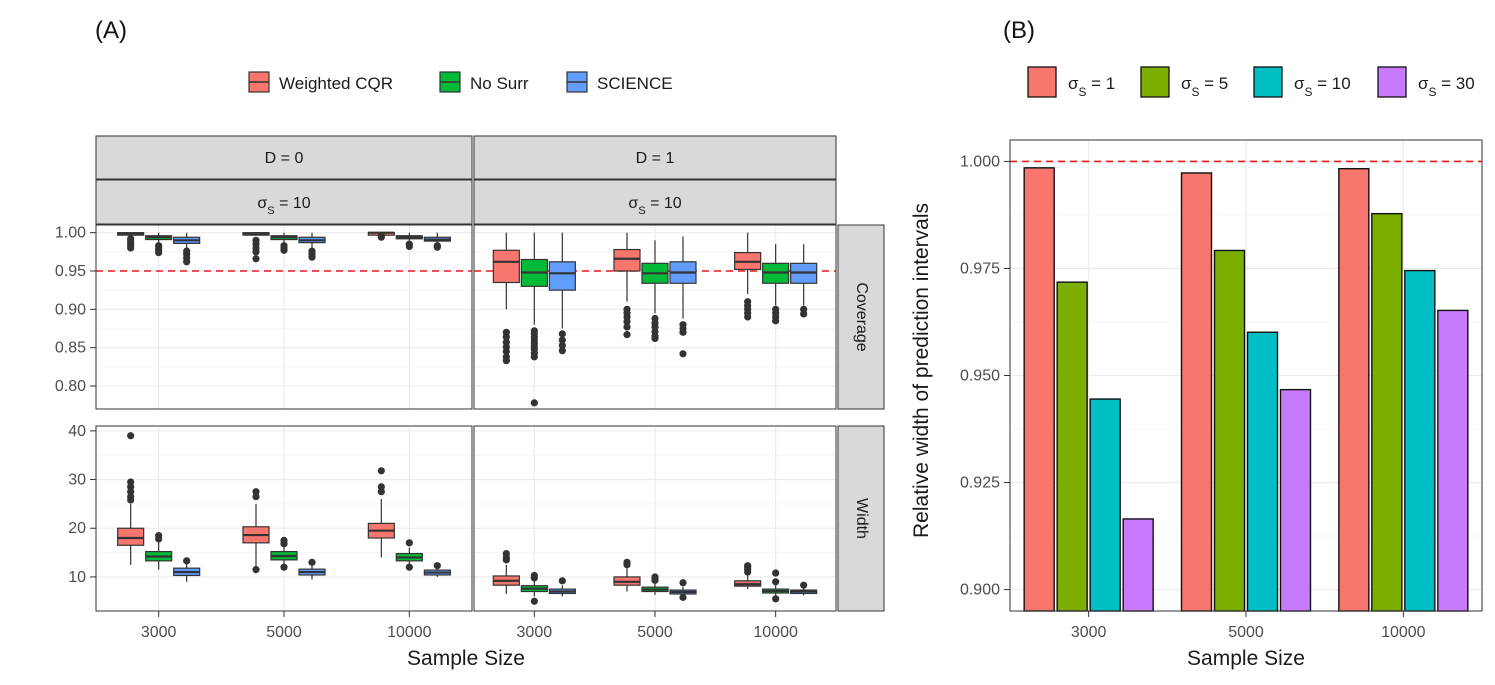  What do you see at coordinates (921, 370) in the screenshot?
I see `y-axis-title: Relative width of prediction intervals` at bounding box center [921, 370].